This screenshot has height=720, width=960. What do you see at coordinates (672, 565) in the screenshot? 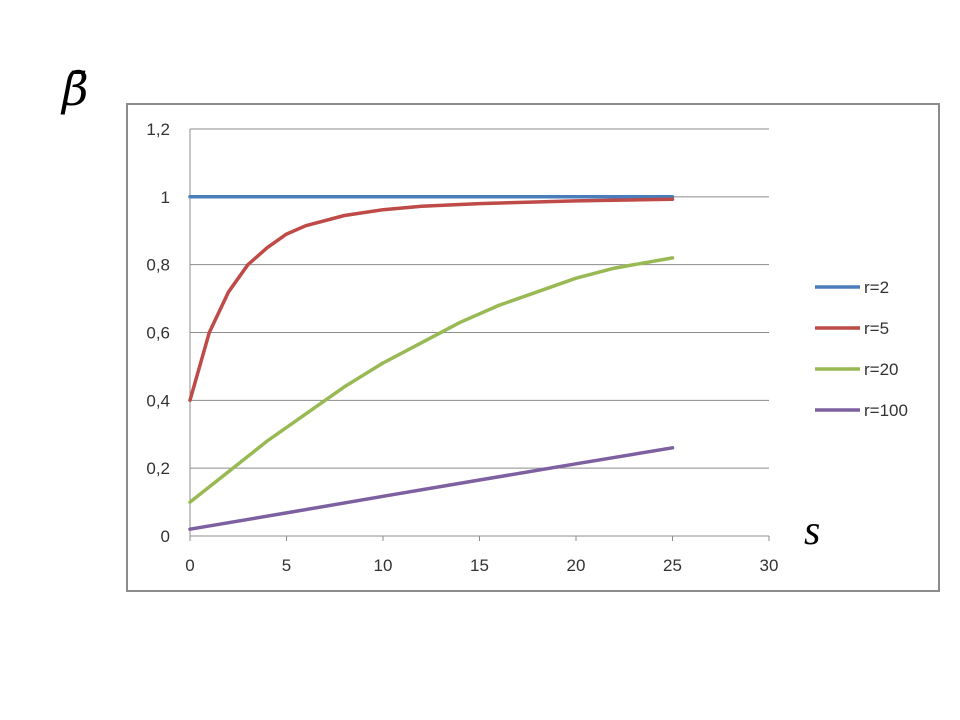
I see `x-tick-label: 25` at bounding box center [672, 565].